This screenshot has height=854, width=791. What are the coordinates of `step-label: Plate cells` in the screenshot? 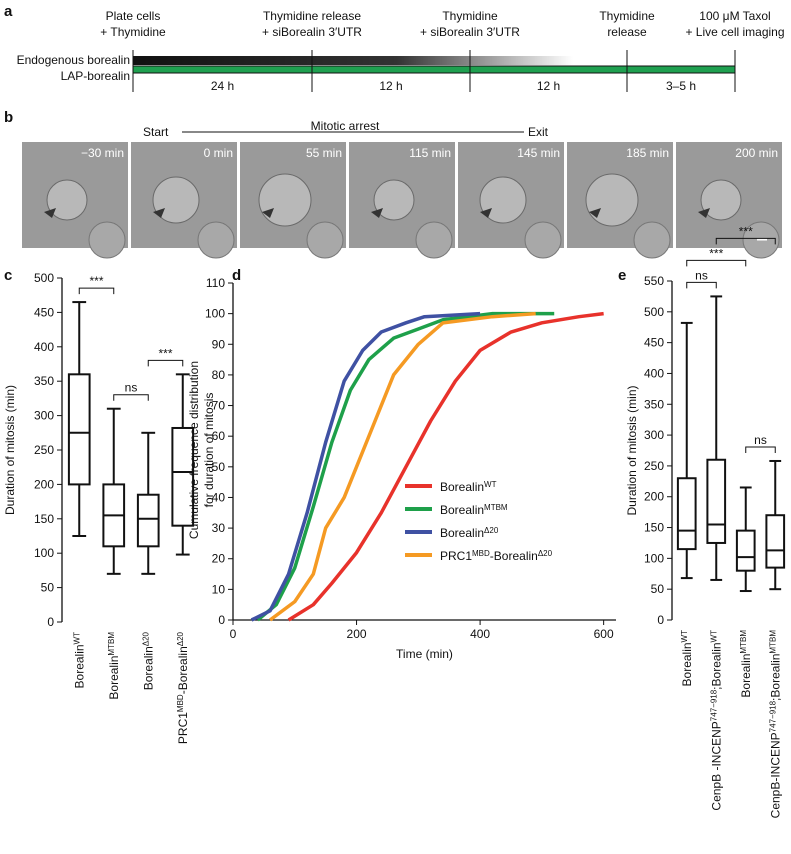 It's located at (133, 16).